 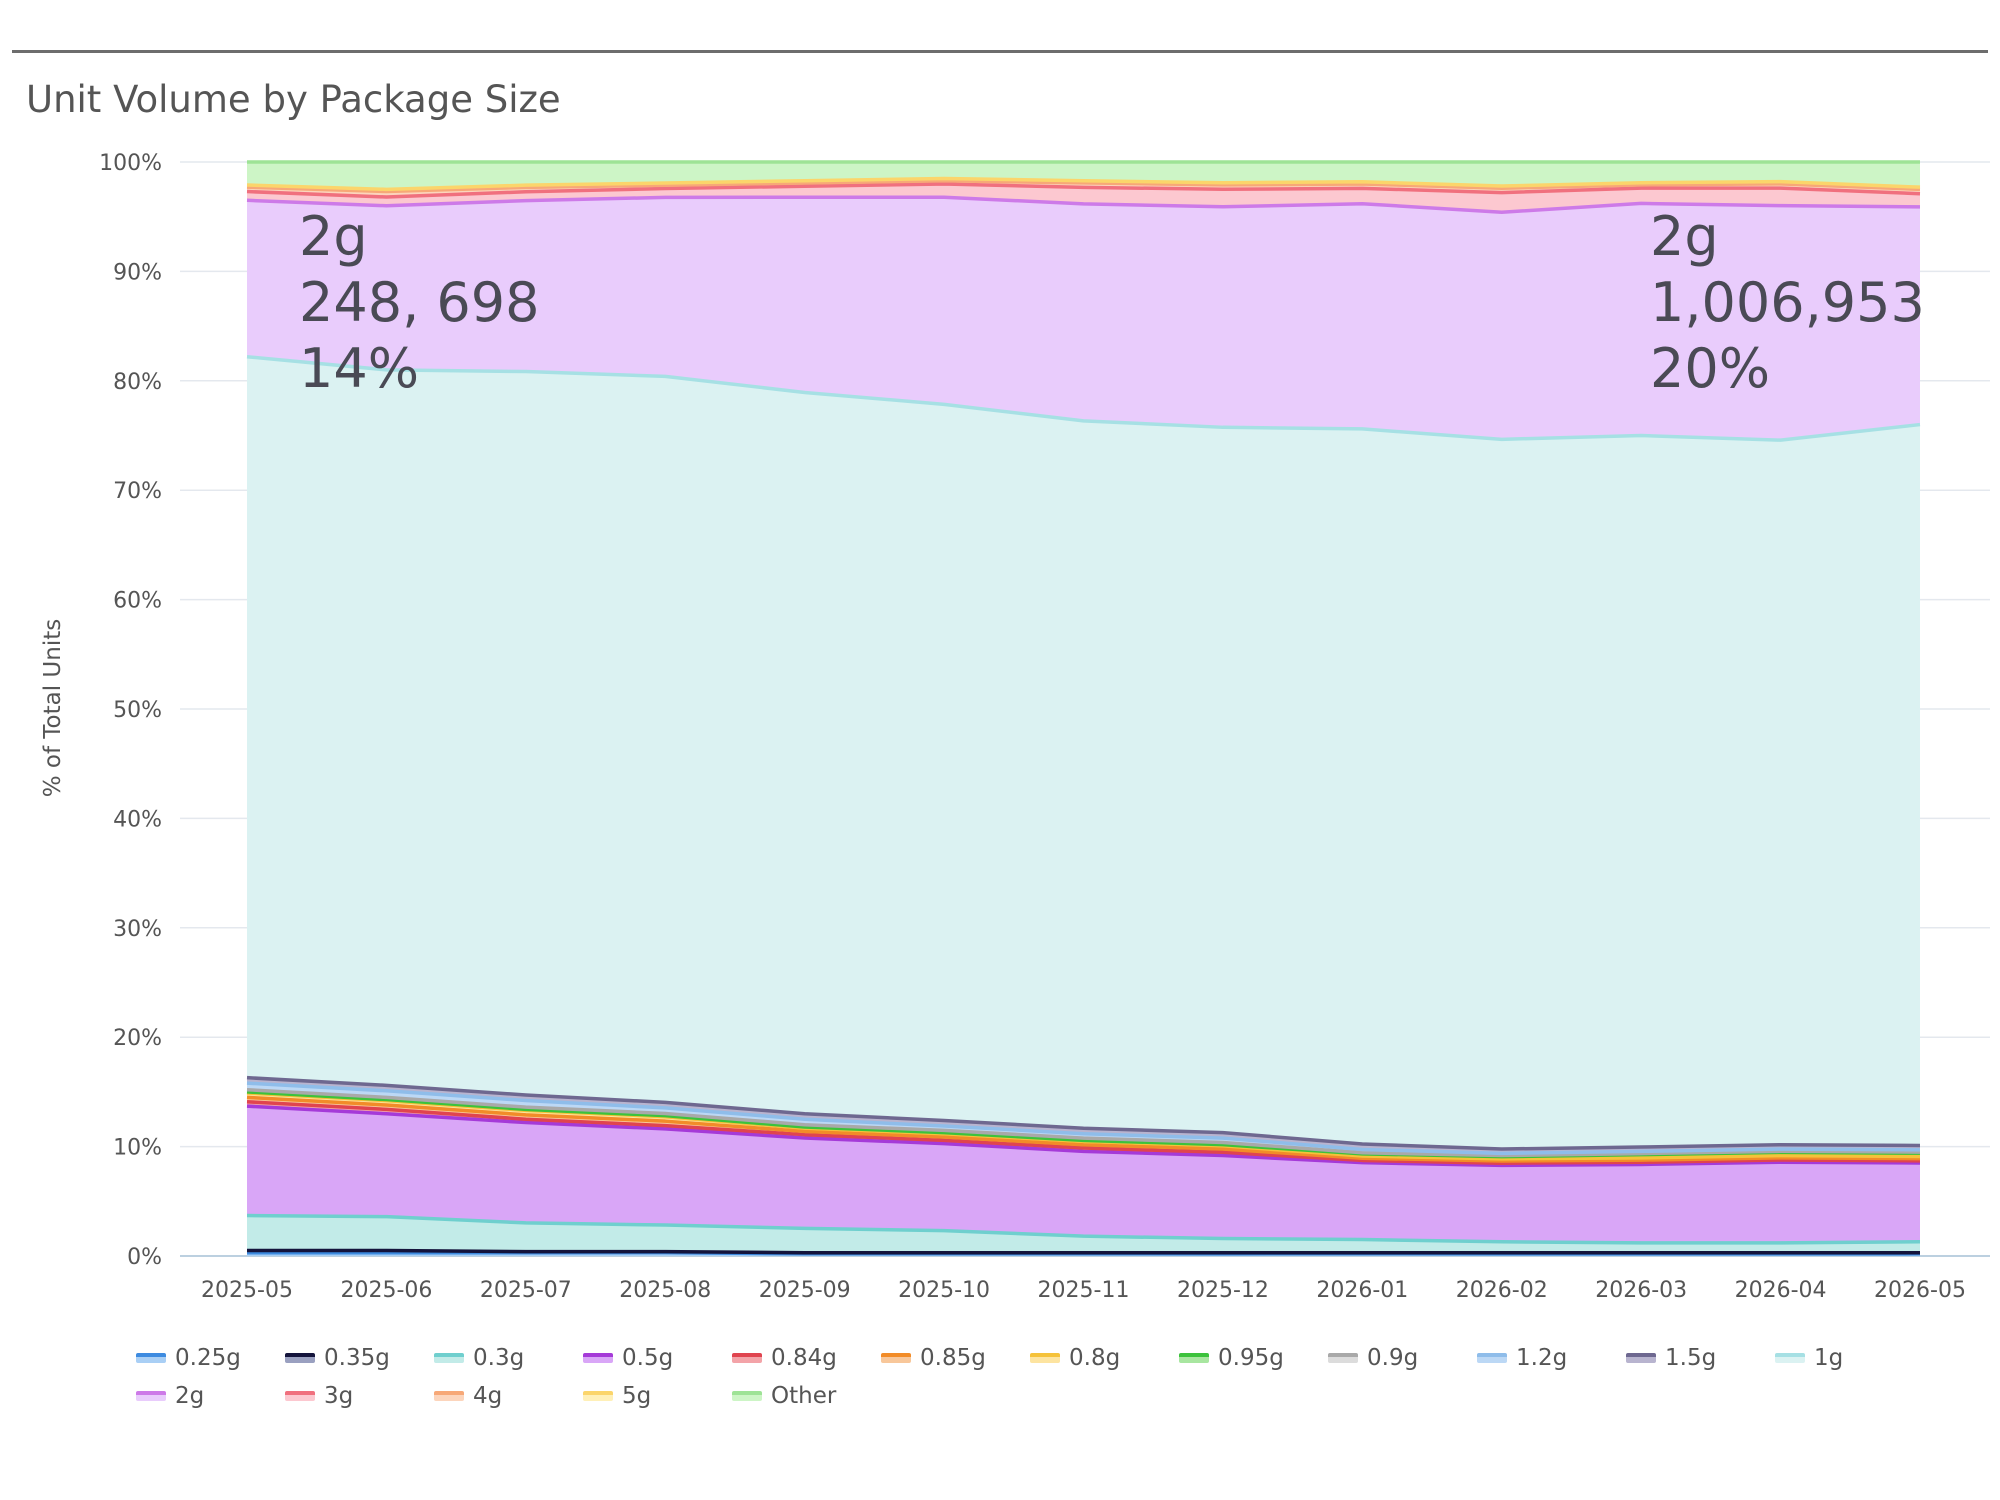 What do you see at coordinates (137, 1148) in the screenshot?
I see `y-tick-label: 10%` at bounding box center [137, 1148].